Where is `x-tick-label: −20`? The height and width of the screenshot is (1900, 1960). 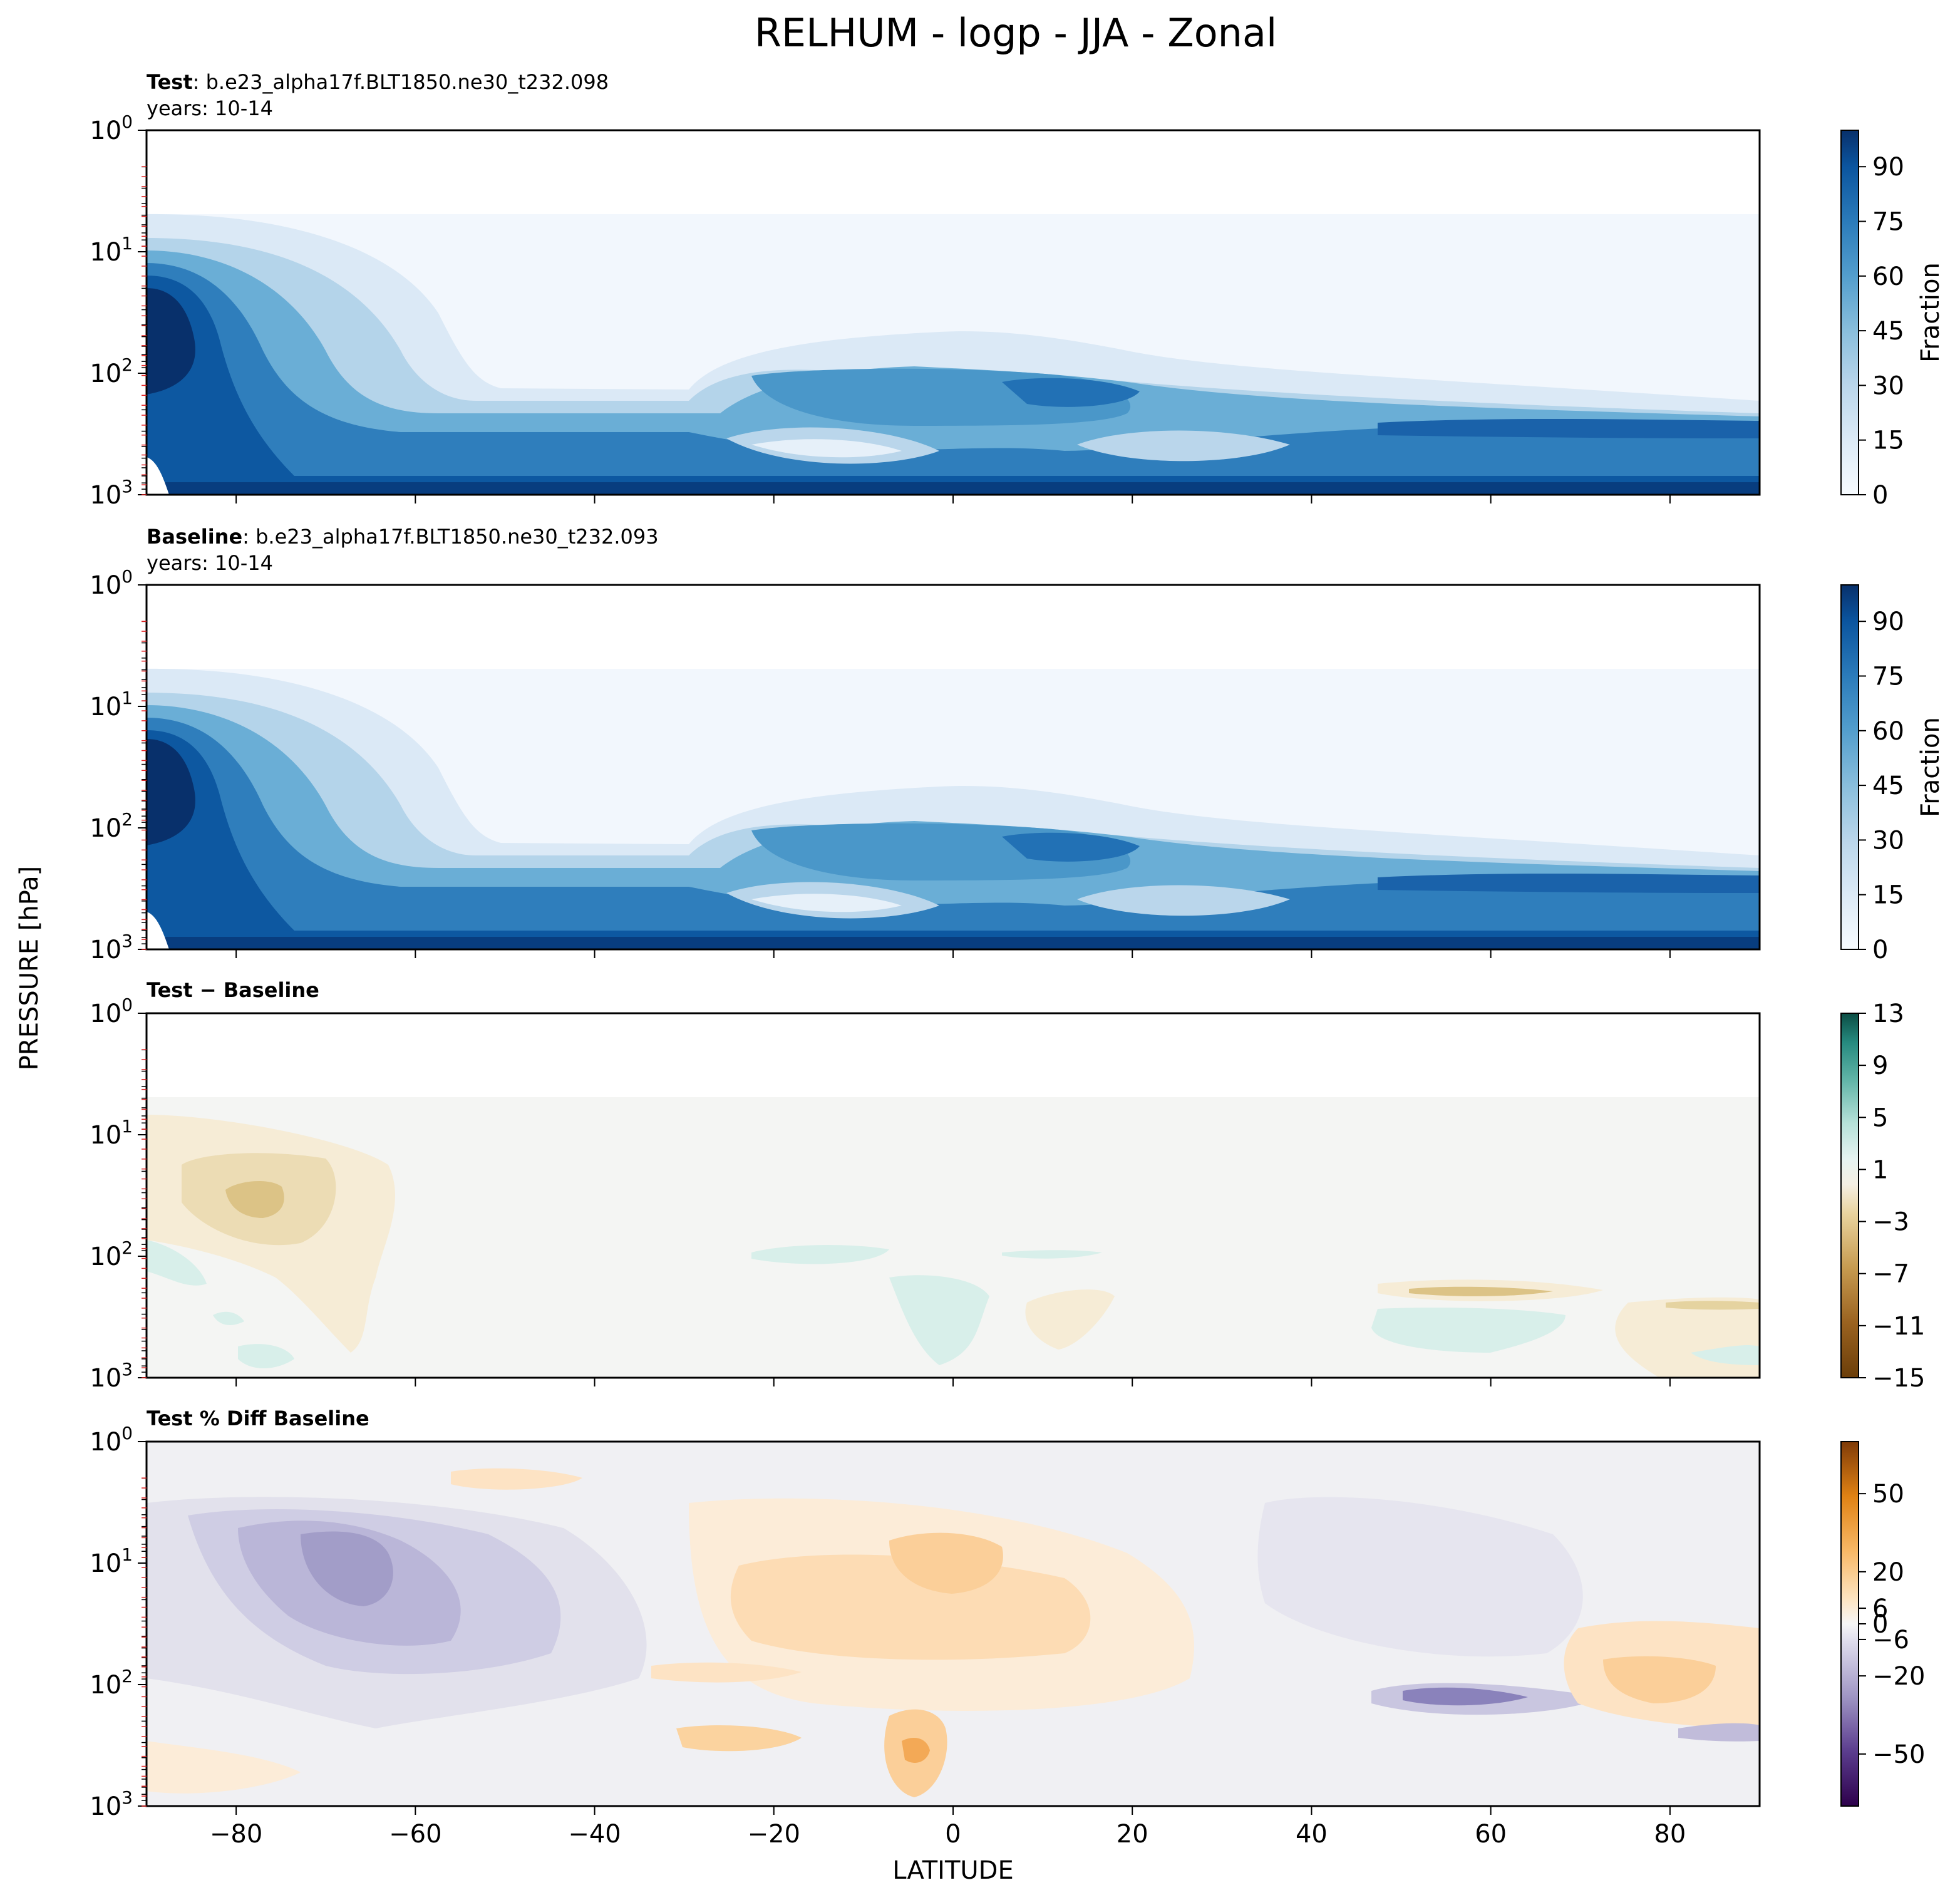 x-tick-label: −20 is located at coordinates (774, 1834).